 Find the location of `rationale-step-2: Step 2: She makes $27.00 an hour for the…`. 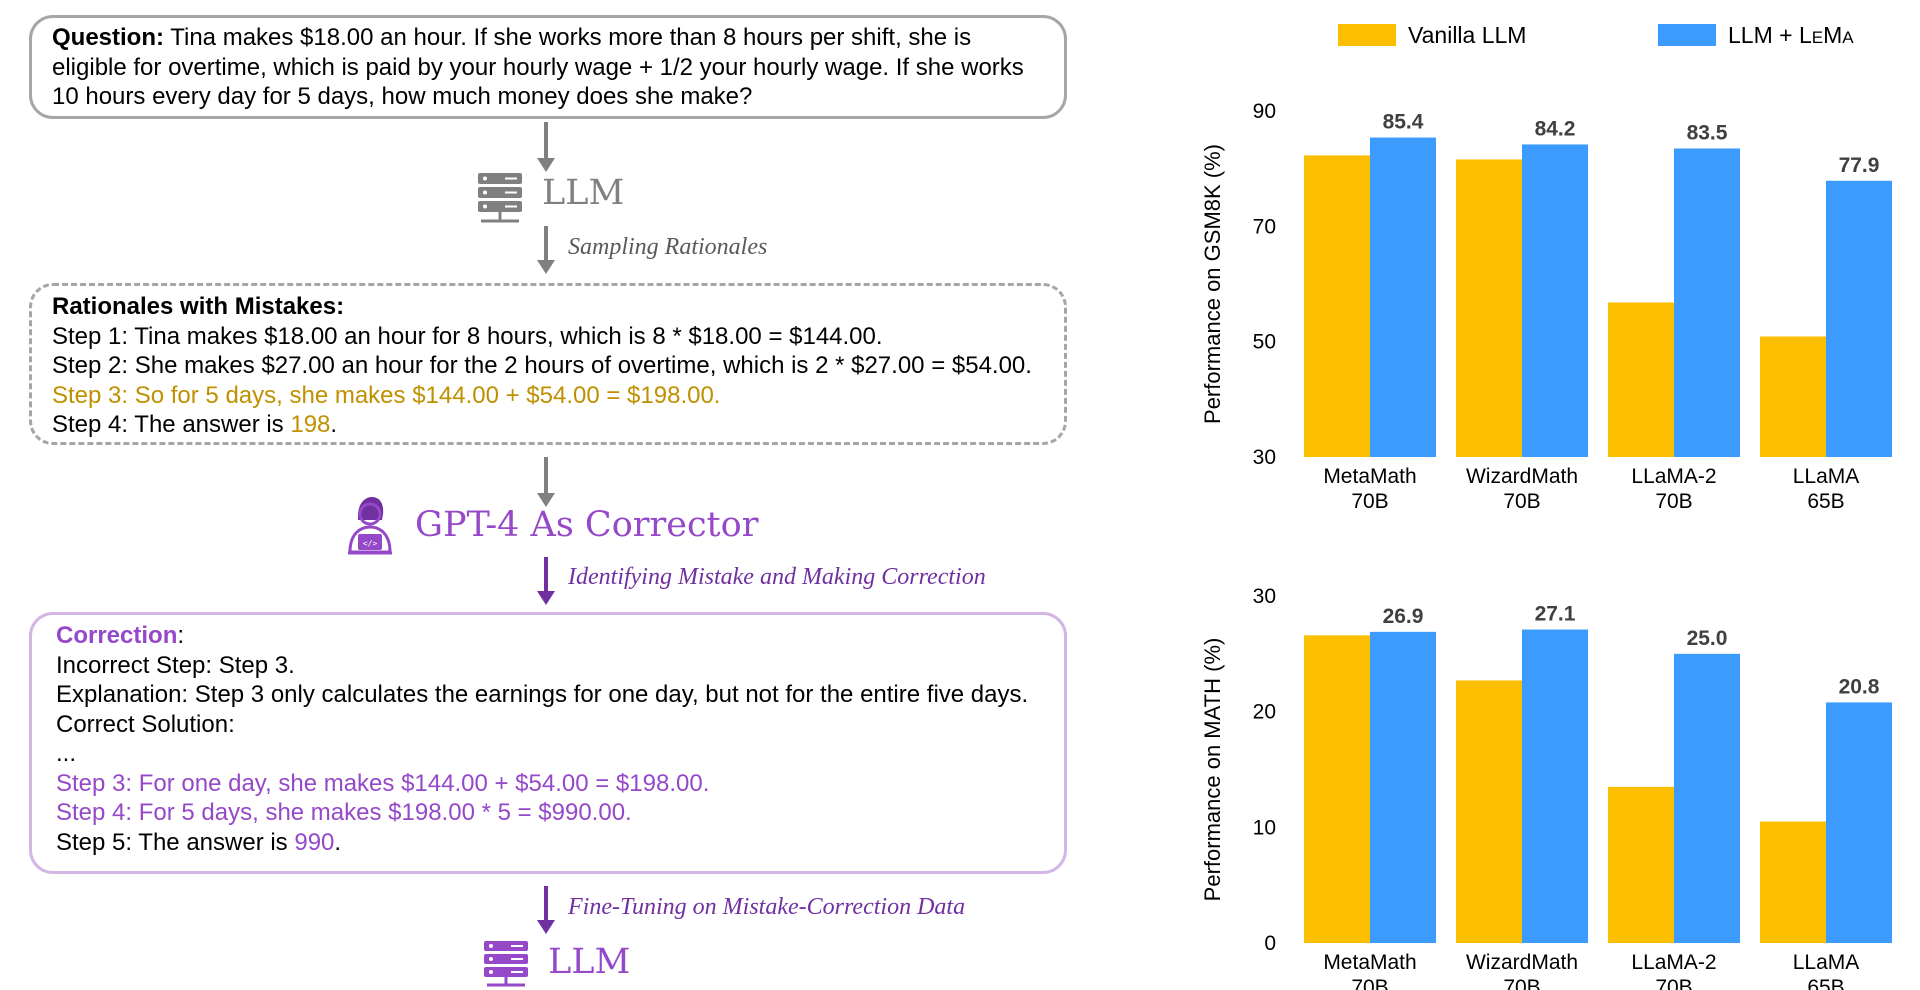

rationale-step-2: Step 2: She makes $27.00 an hour for the… is located at coordinates (542, 365).